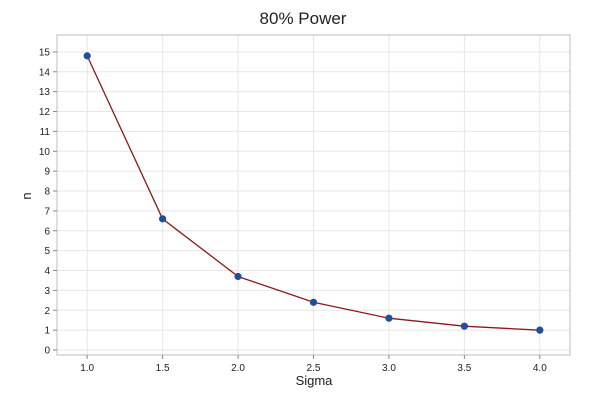 Image resolution: width=600 pixels, height=400 pixels. What do you see at coordinates (314, 368) in the screenshot?
I see `x-tick-label: 2.5` at bounding box center [314, 368].